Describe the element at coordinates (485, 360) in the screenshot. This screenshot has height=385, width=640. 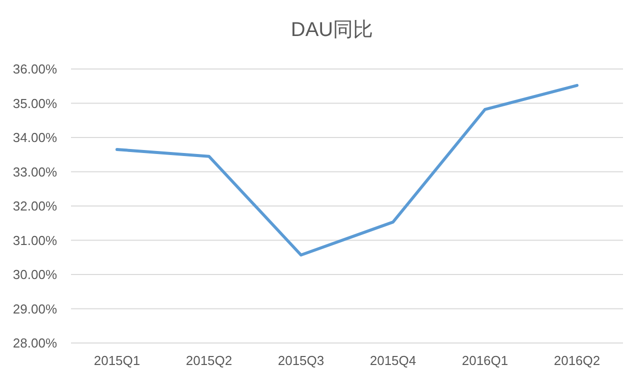
I see `x-tick-label: 2016Q1` at that location.